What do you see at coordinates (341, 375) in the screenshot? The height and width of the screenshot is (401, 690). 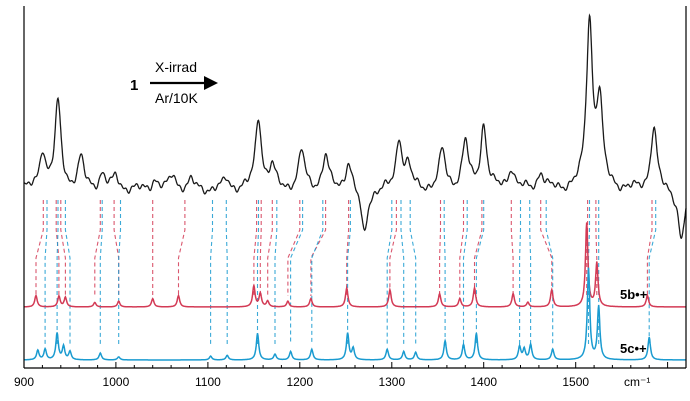 I see `x-ticks: 900 1000 1100 1200 1300 1400 1500` at bounding box center [341, 375].